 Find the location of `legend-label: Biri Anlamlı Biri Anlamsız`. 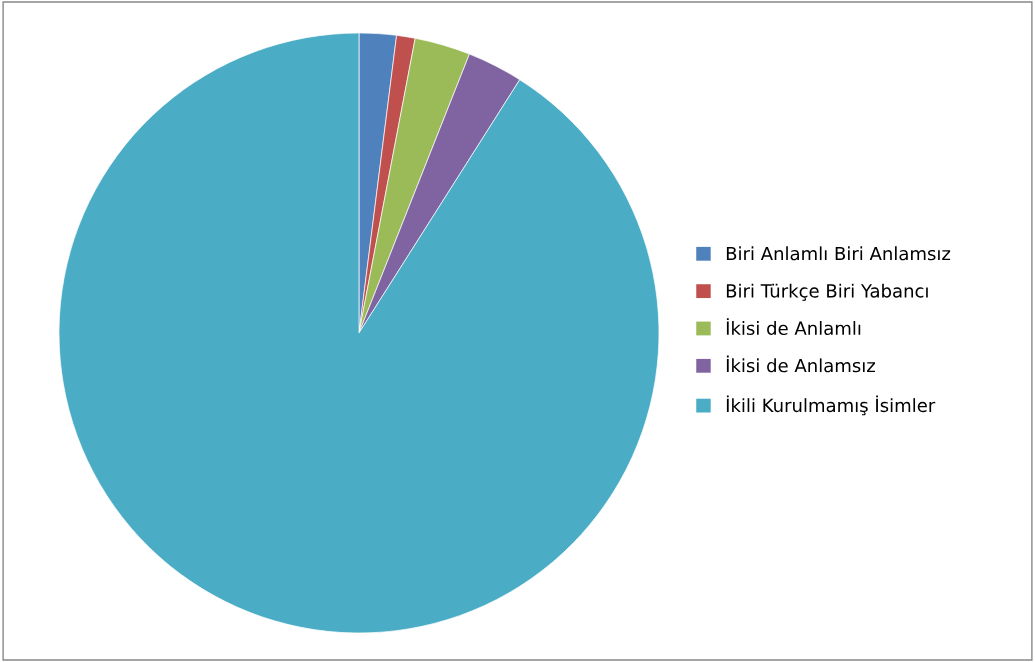

legend-label: Biri Anlamlı Biri Anlamsız is located at coordinates (838, 253).